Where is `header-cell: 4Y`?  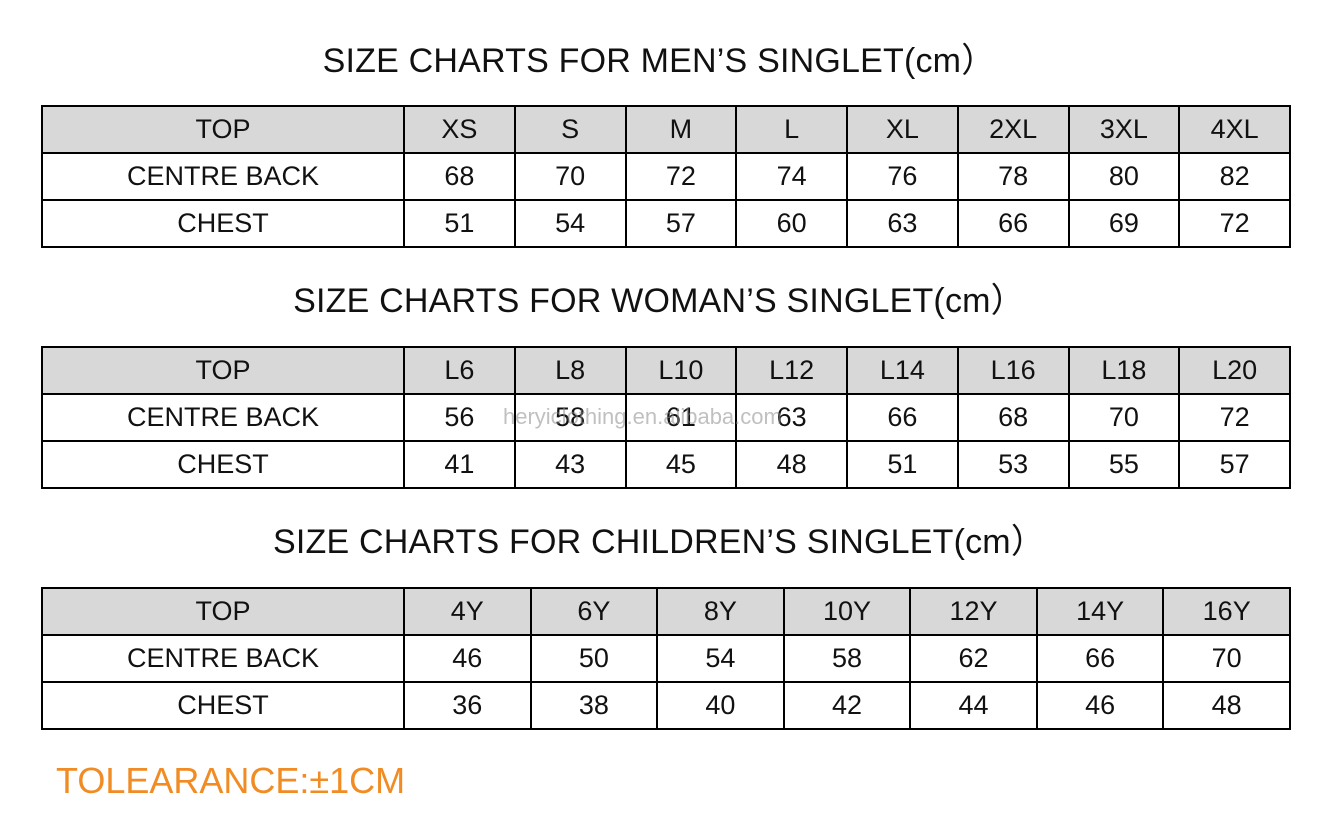 header-cell: 4Y is located at coordinates (467, 611).